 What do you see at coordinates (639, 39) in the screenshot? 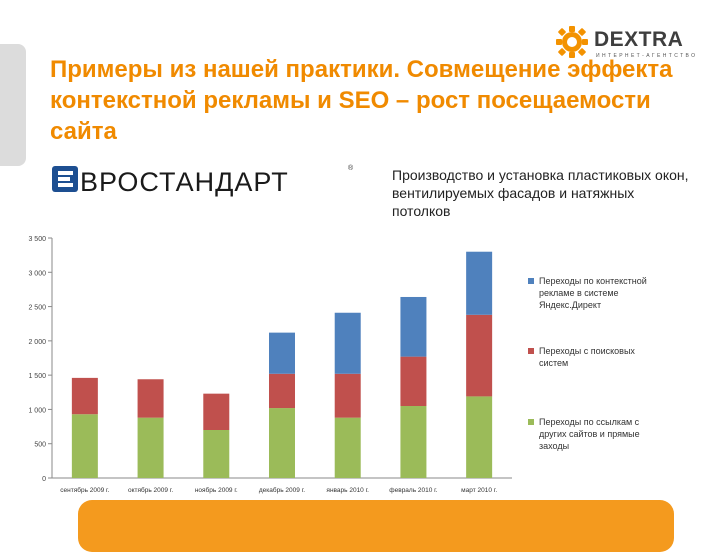
I see `logo-name: DEXTRA` at bounding box center [639, 39].